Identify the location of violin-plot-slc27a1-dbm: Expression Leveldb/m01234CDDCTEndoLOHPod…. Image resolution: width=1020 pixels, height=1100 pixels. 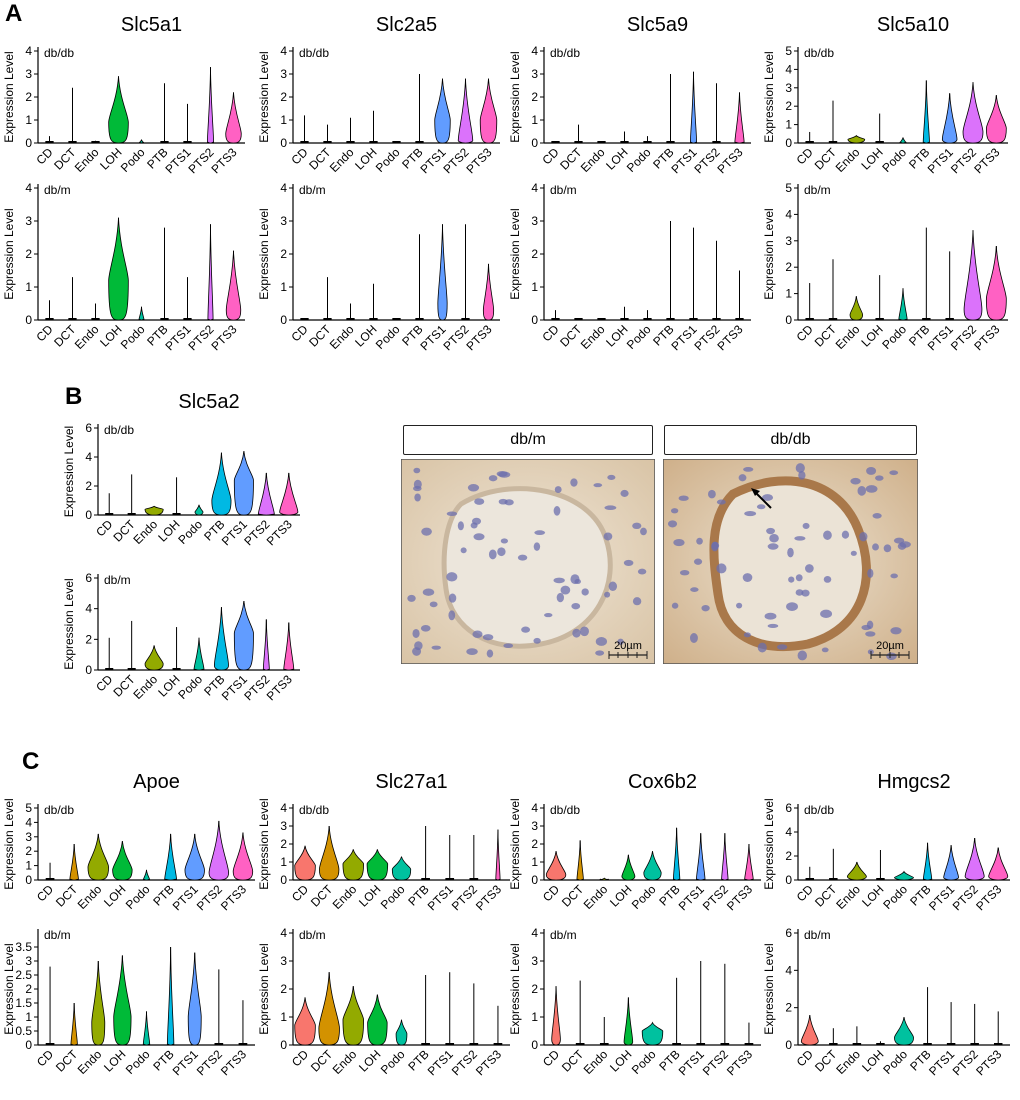
(383, 1002).